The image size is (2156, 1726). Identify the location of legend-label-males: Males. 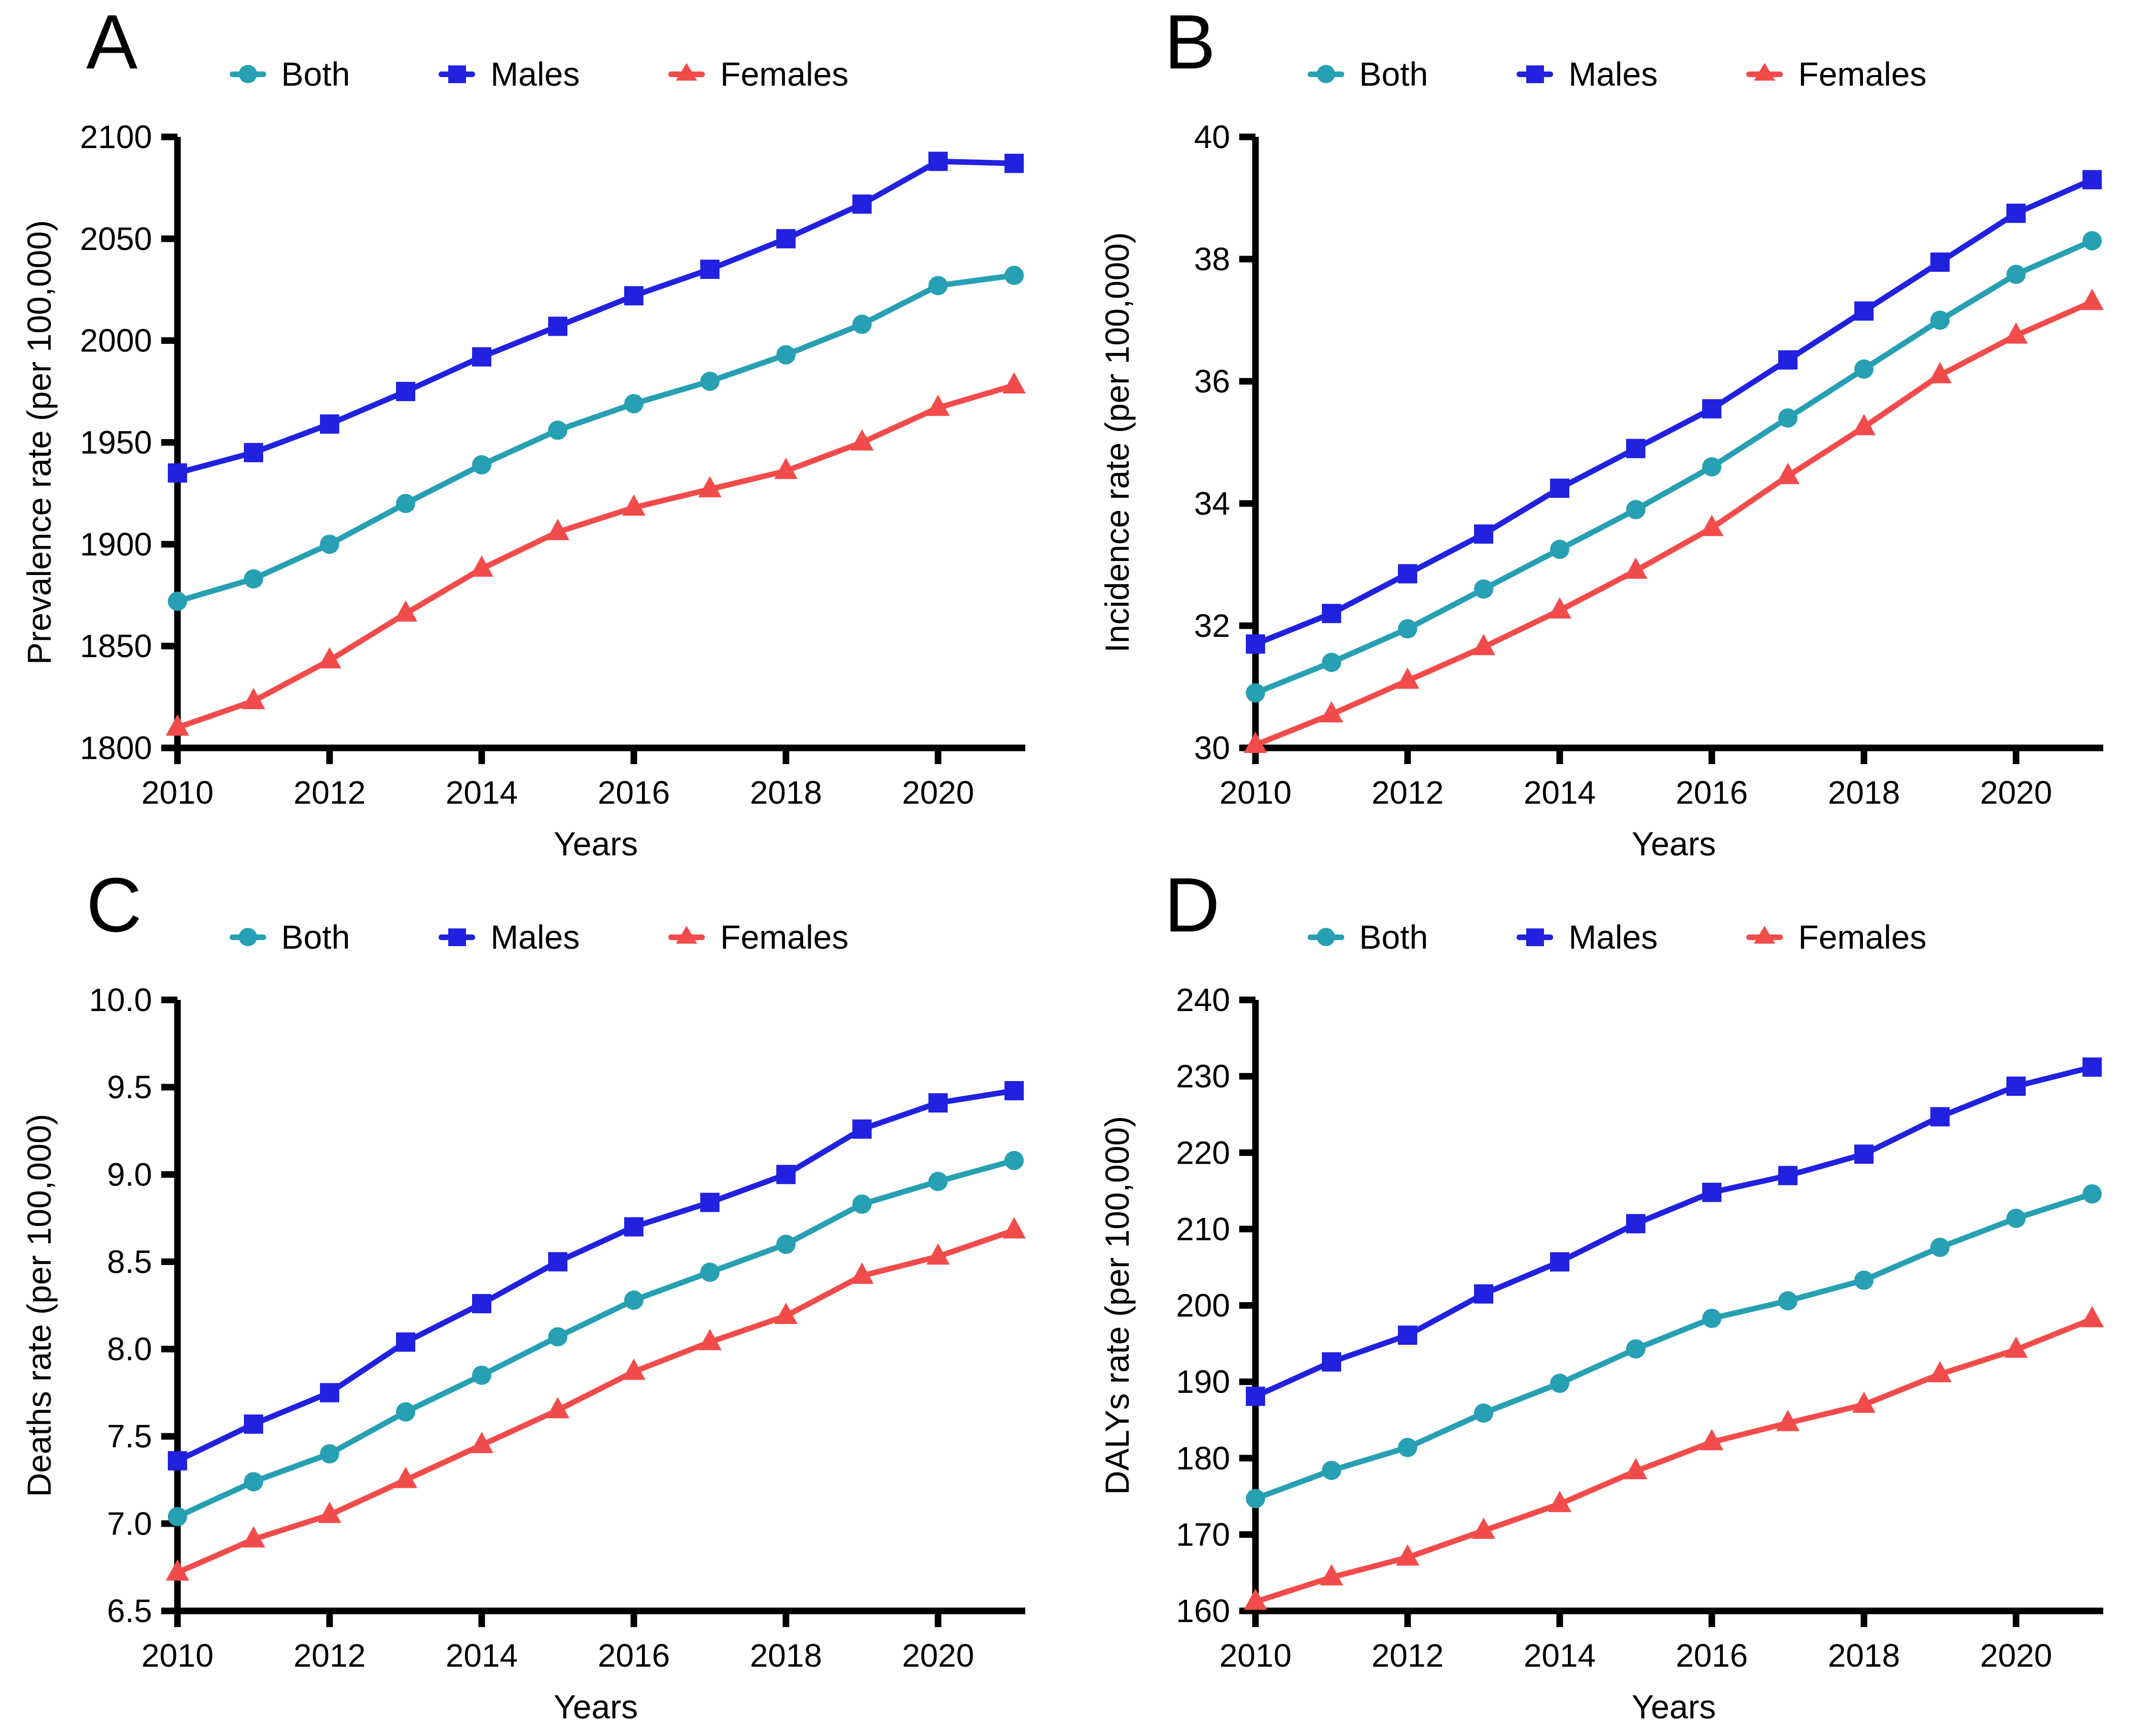
(1613, 74).